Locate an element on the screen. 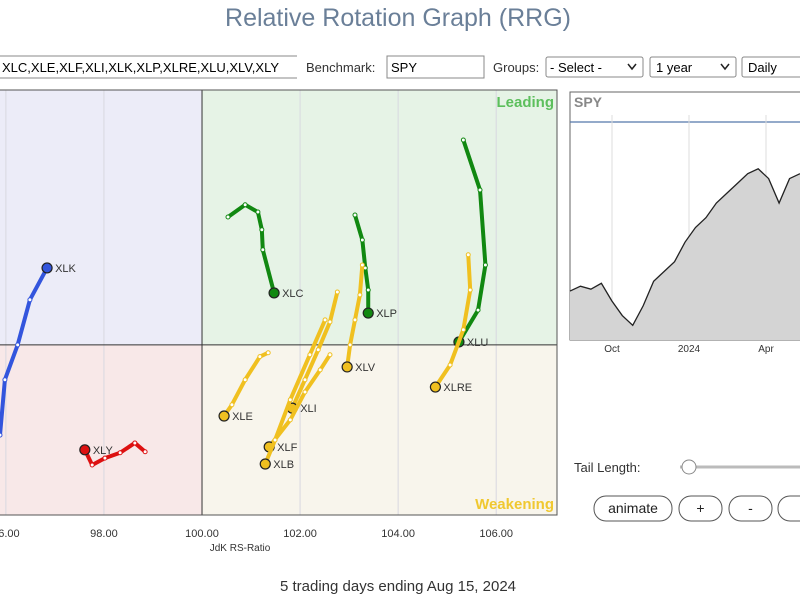 This screenshot has height=600, width=800. caption: 5 trading days ending Aug 15, 2024 is located at coordinates (398, 586).